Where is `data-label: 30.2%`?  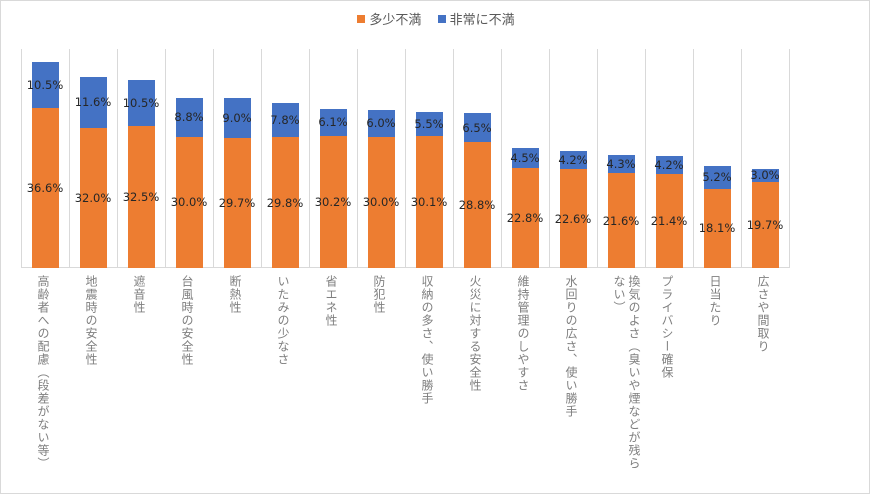
data-label: 30.2% is located at coordinates (333, 201).